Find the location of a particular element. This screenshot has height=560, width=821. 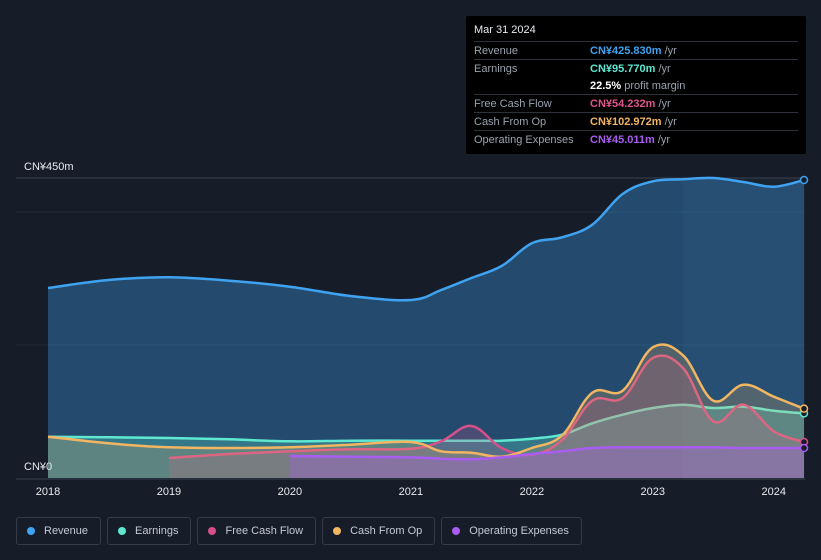

tooltip-row-value: CN¥95.770m is located at coordinates (623, 68).